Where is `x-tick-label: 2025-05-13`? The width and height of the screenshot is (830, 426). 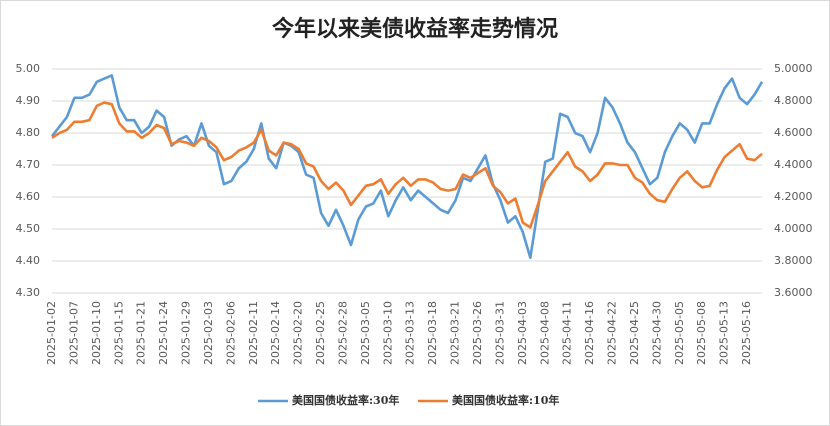 x-tick-label: 2025-05-13 is located at coordinates (724, 333).